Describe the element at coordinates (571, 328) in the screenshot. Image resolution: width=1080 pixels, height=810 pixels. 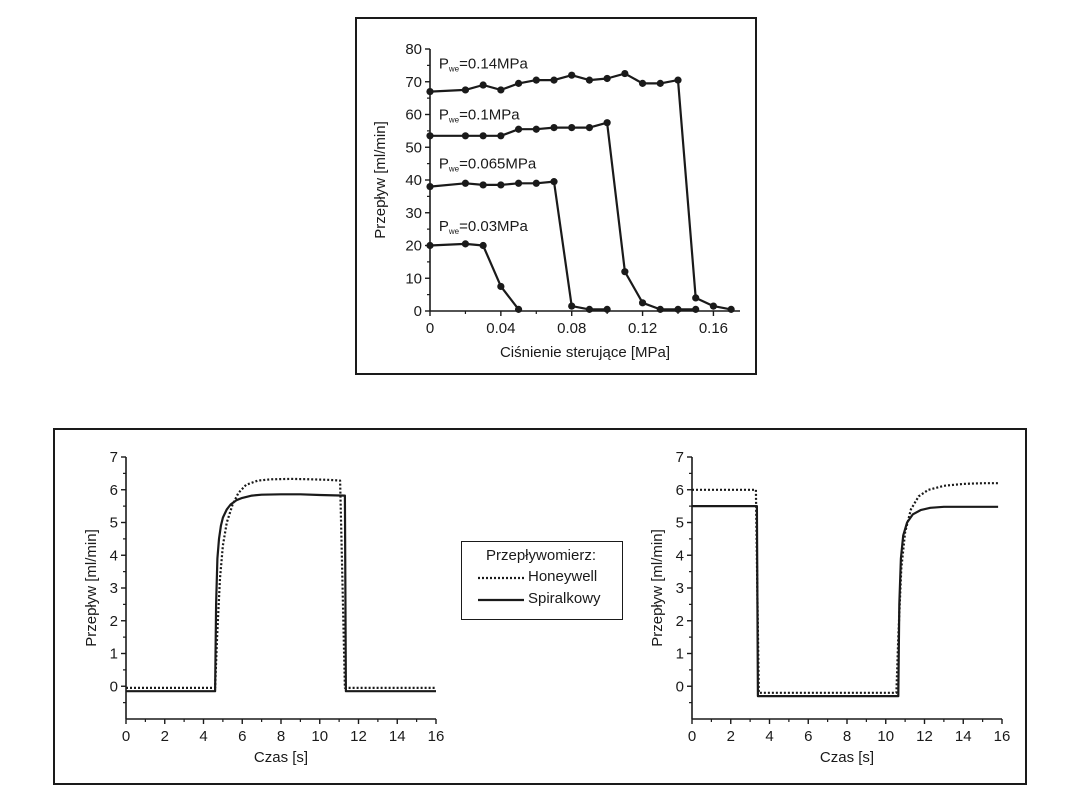
I see `x-tick-label: 0.08` at that location.